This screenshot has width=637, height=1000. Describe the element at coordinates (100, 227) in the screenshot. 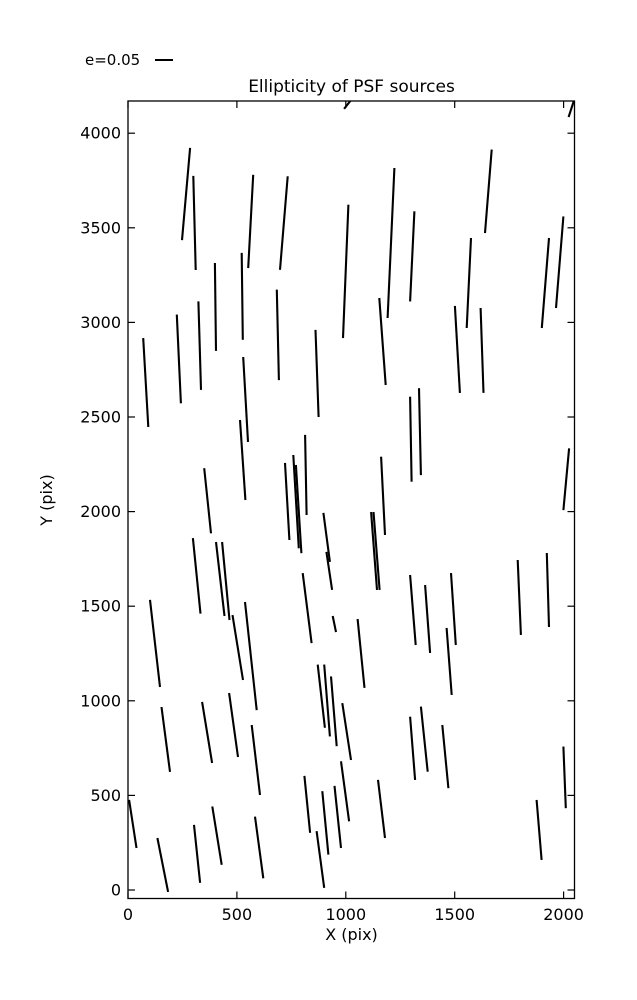

I see `y-tick-label: 3500` at that location.